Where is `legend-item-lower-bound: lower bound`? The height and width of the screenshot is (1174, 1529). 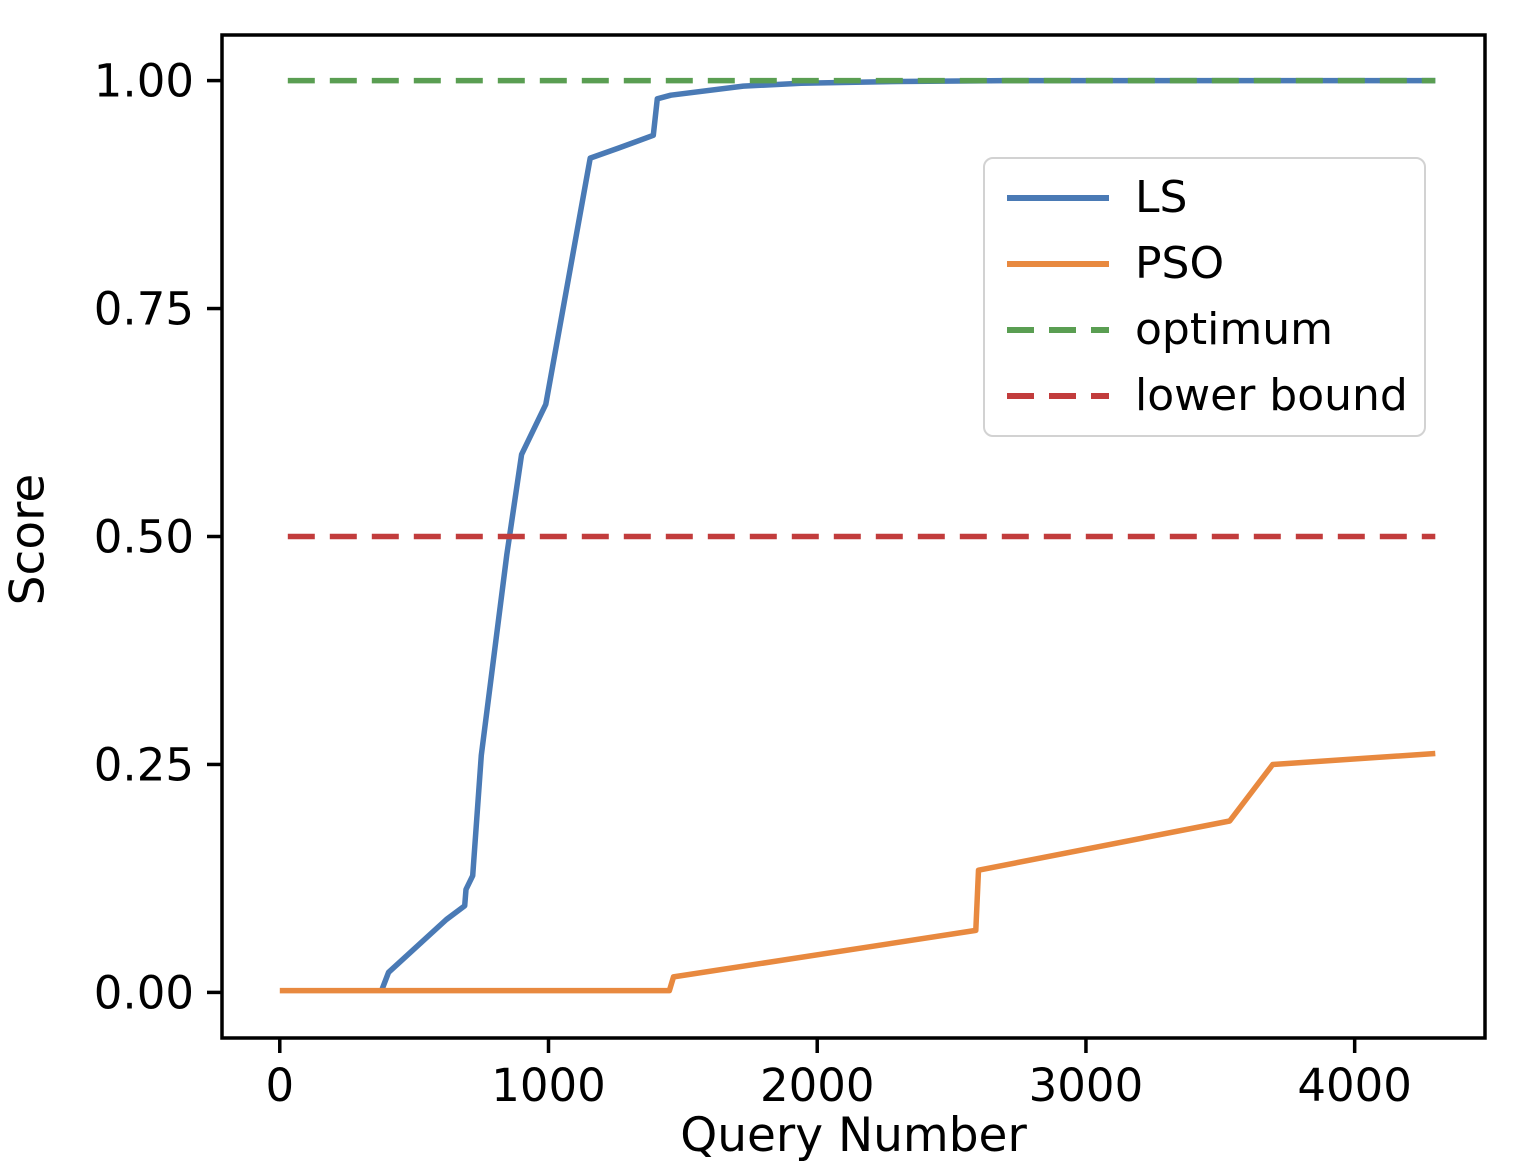 legend-item-lower-bound: lower bound is located at coordinates (1214, 396).